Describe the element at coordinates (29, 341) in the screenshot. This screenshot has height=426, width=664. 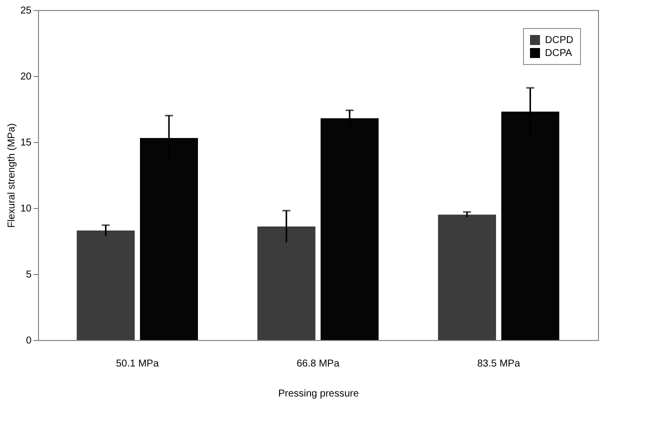
I see `y-tick-label: 0` at that location.